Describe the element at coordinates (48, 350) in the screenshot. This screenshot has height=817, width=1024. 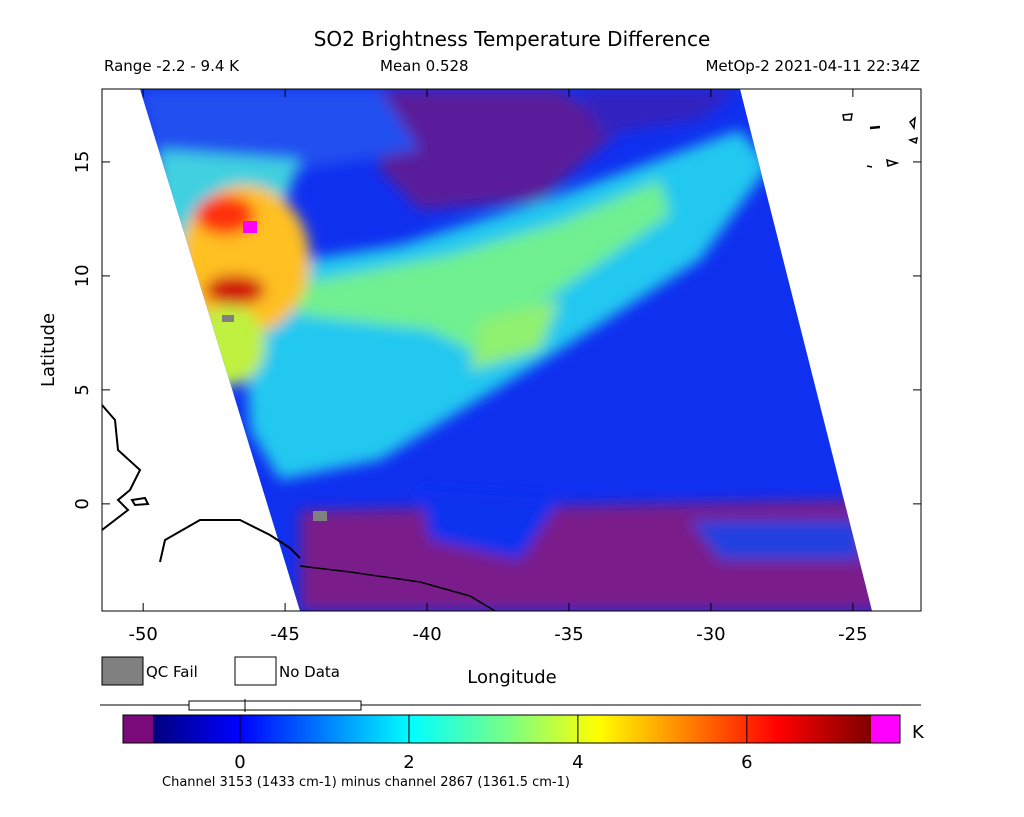
I see `y-axis-label: Latitude` at that location.